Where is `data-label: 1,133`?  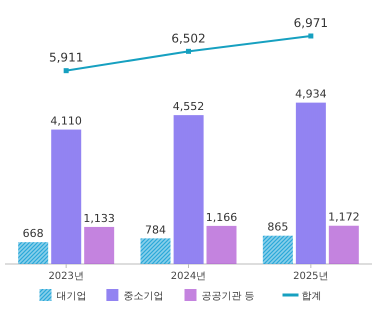 data-label: 1,133 is located at coordinates (99, 218).